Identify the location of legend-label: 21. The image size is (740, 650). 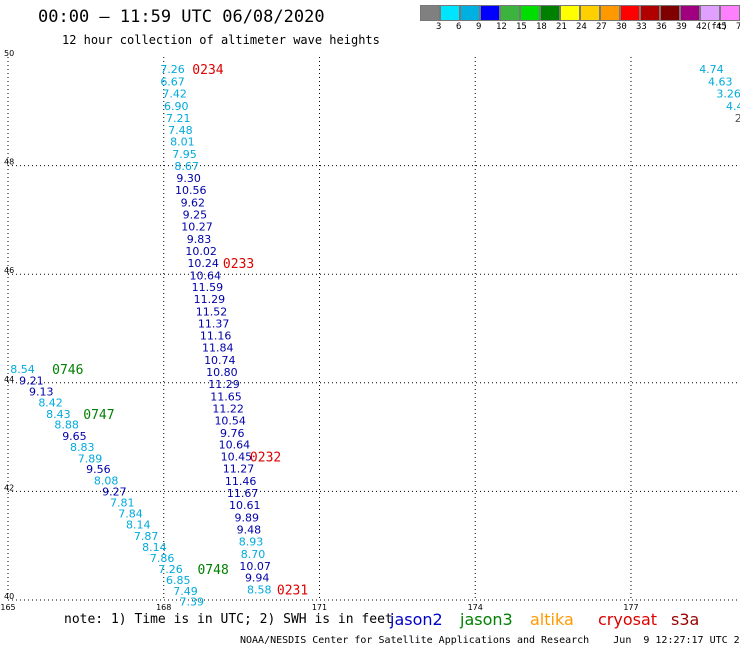
(561, 27).